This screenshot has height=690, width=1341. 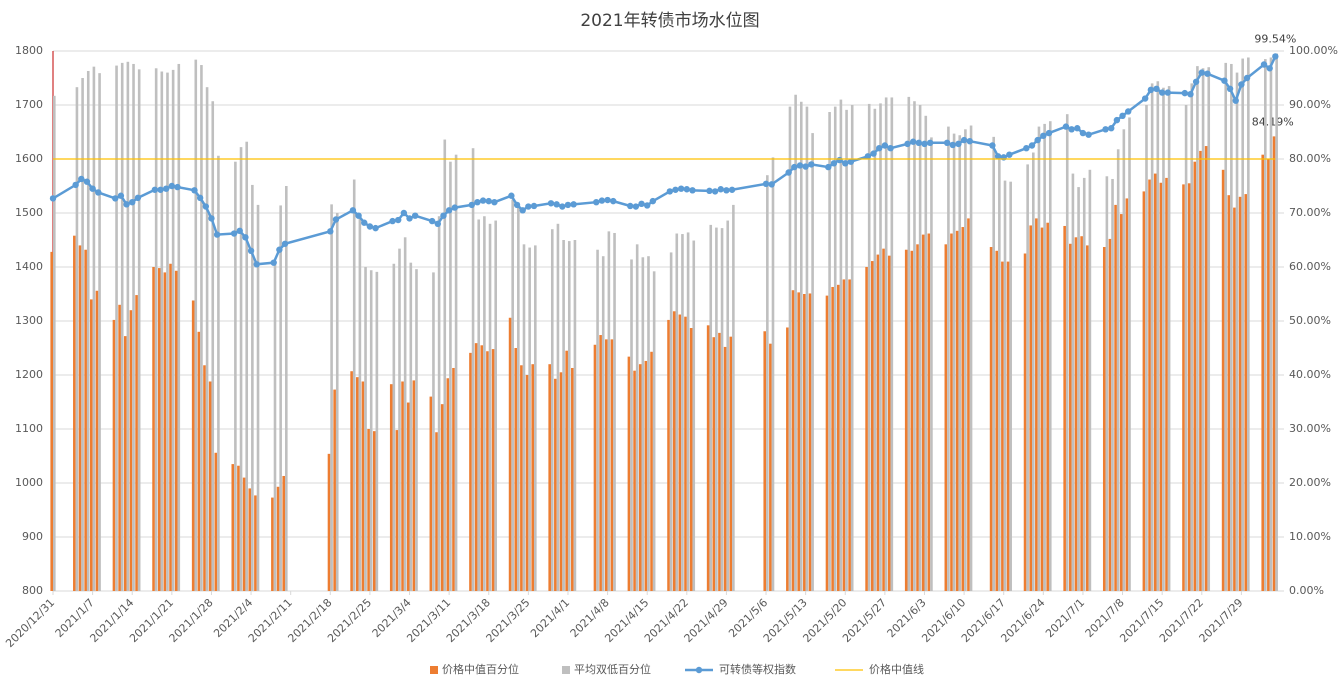 I want to click on y-tick-label: 1000, so click(x=29, y=482).